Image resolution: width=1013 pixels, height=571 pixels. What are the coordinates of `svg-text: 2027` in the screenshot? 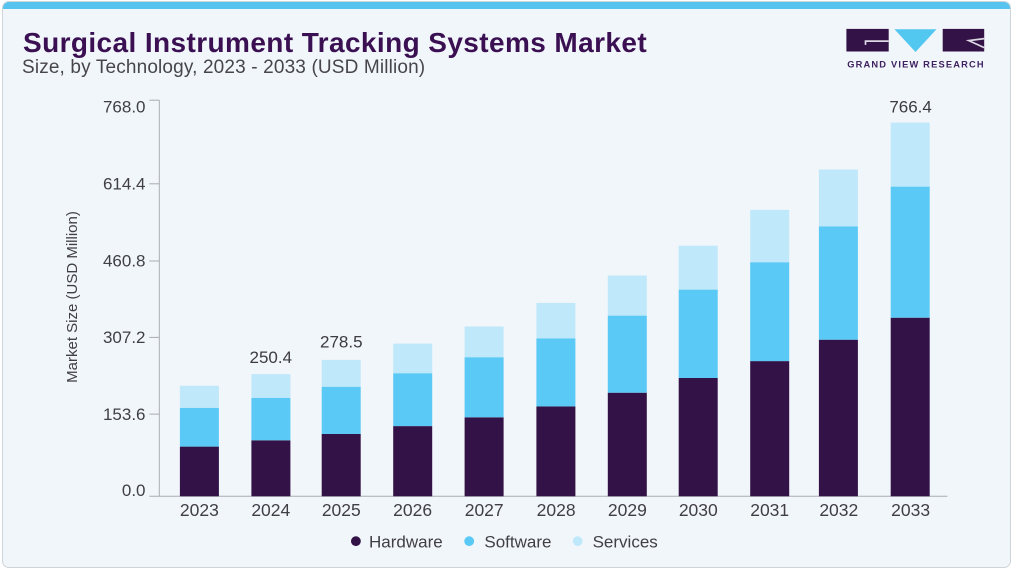 It's located at (484, 510).